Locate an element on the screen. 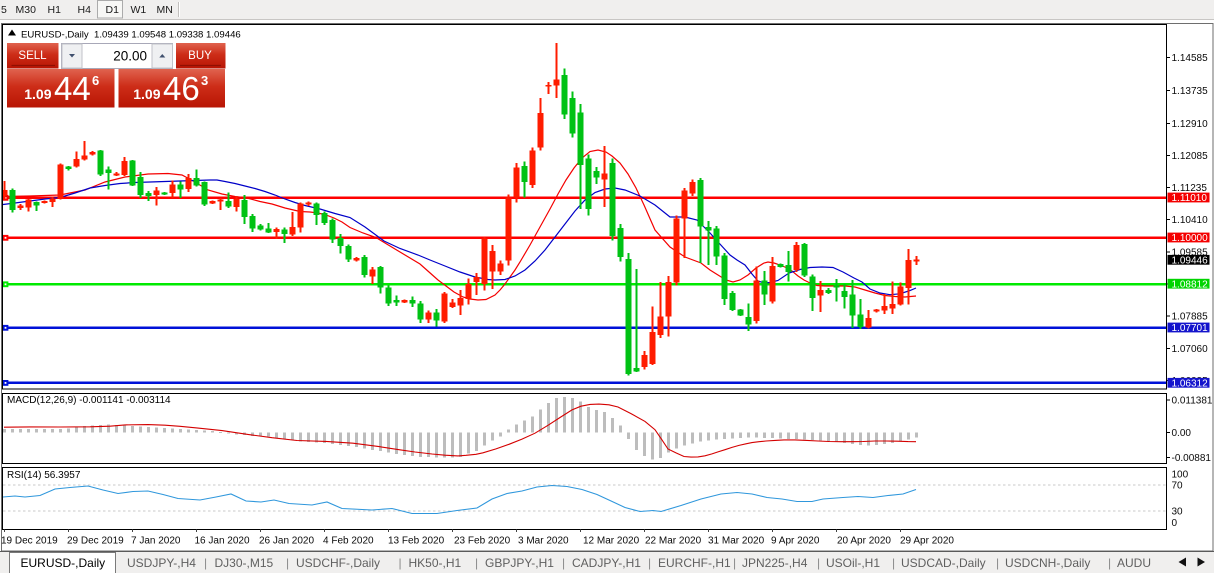  svg-text: USDCNH-,Daily is located at coordinates (1047, 563).